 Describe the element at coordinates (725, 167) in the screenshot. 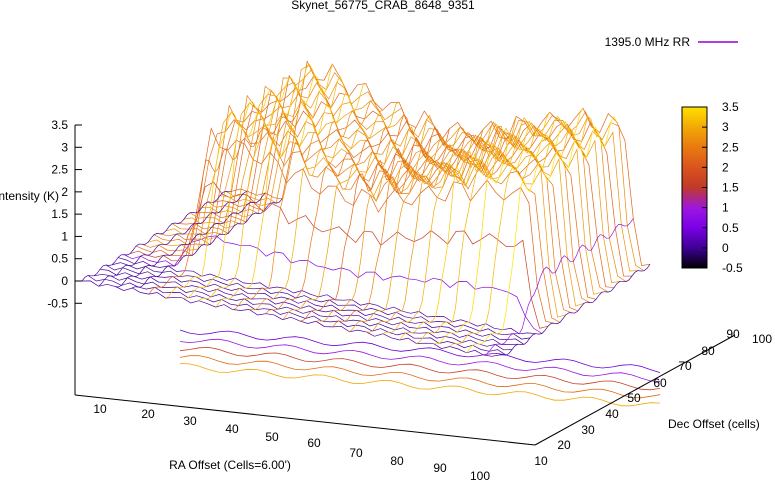

I see `colorbar-tick-label: 2` at that location.